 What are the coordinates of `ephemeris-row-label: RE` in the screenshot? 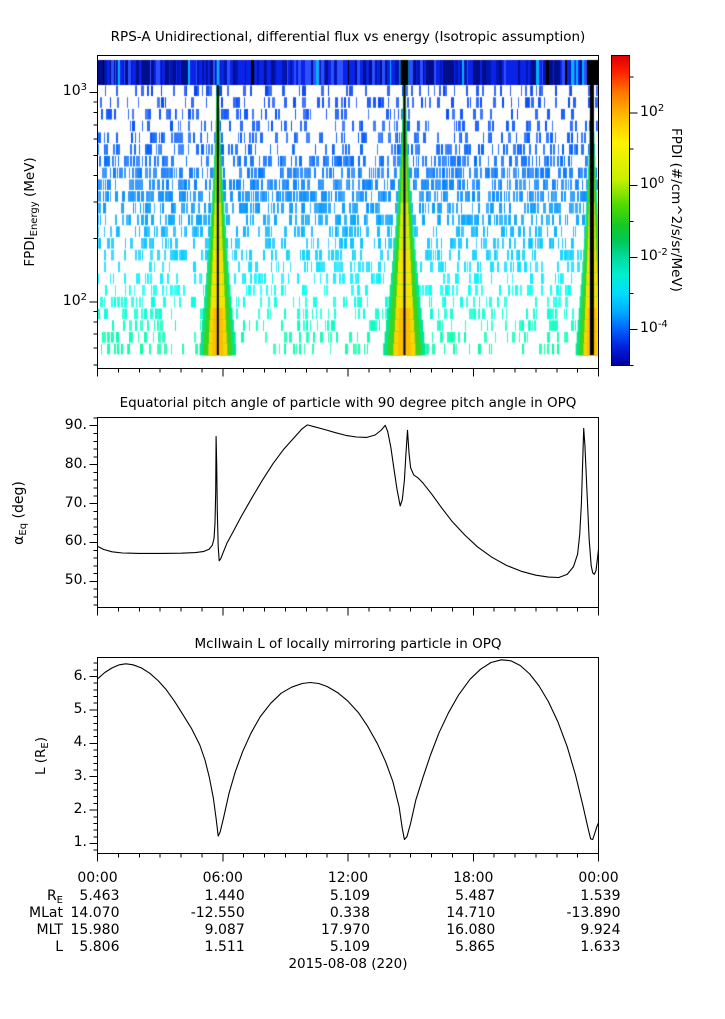 It's located at (54, 897).